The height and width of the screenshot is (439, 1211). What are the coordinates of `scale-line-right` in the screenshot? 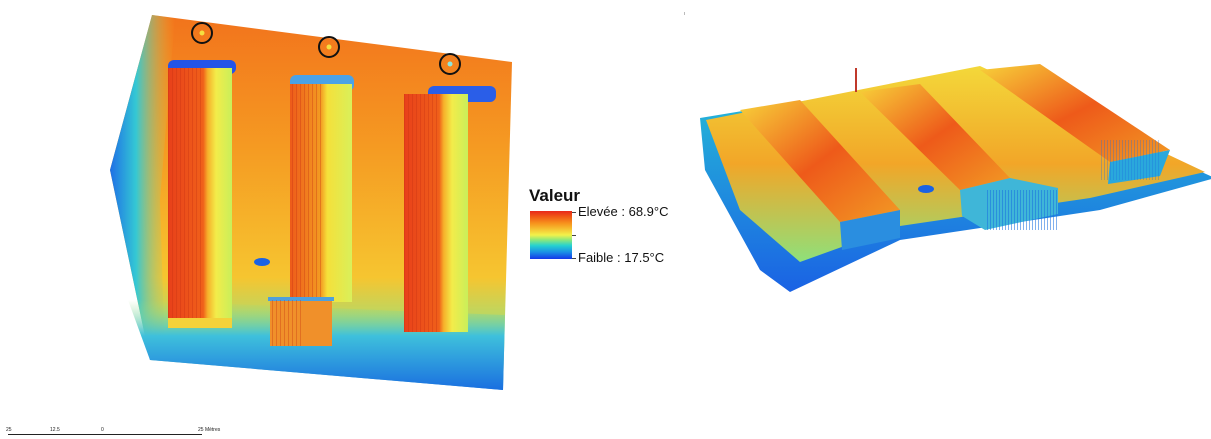 It's located at (153, 434).